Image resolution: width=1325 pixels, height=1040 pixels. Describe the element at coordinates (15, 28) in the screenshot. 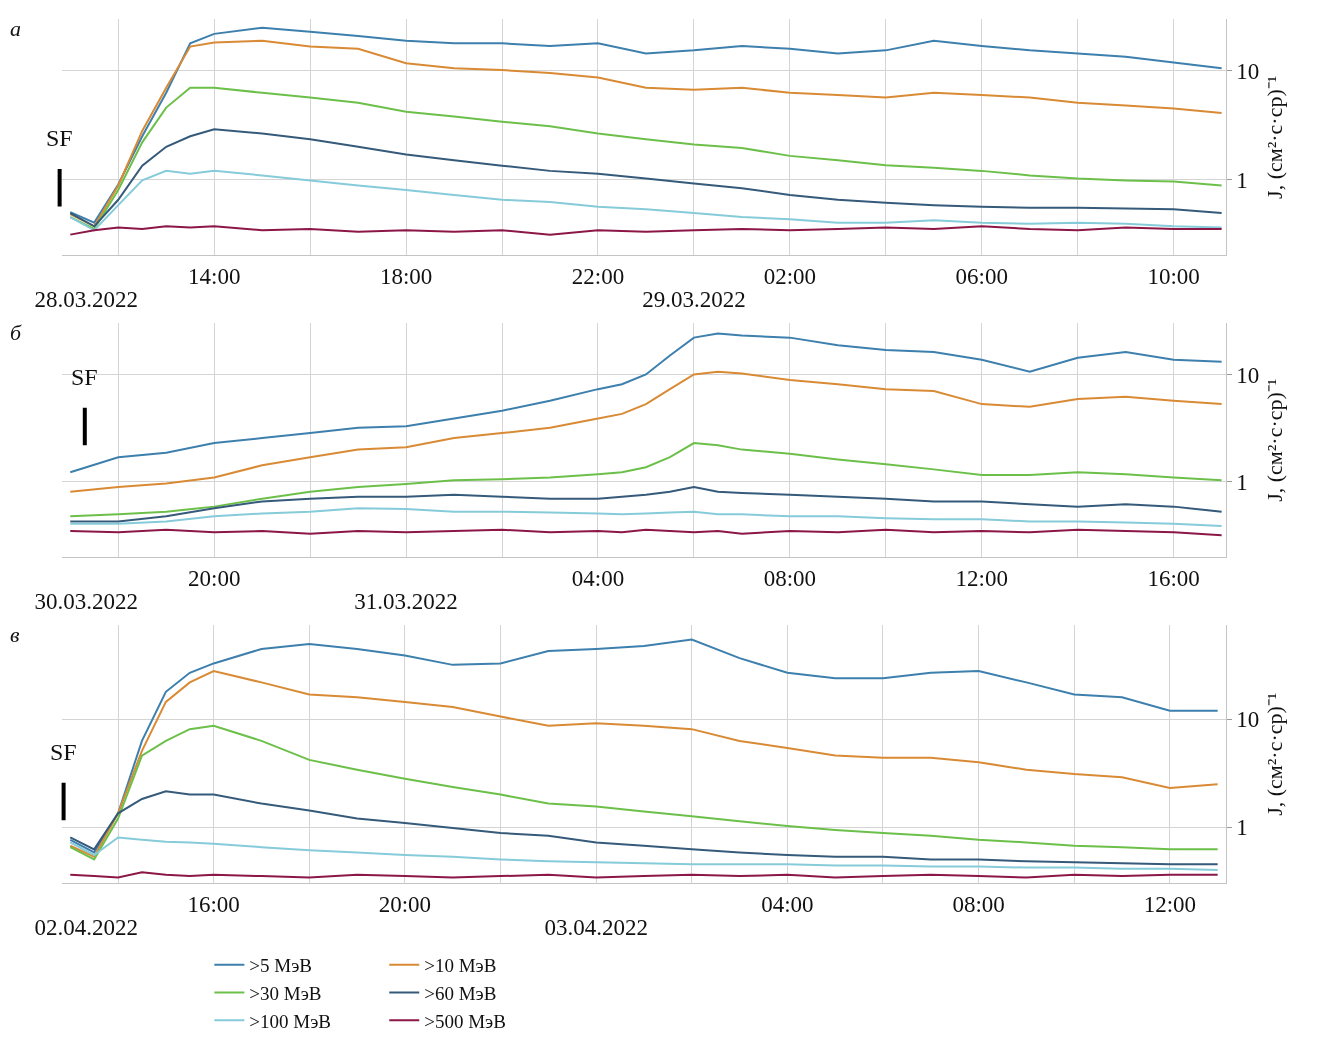

I see `chart-title: а` at that location.